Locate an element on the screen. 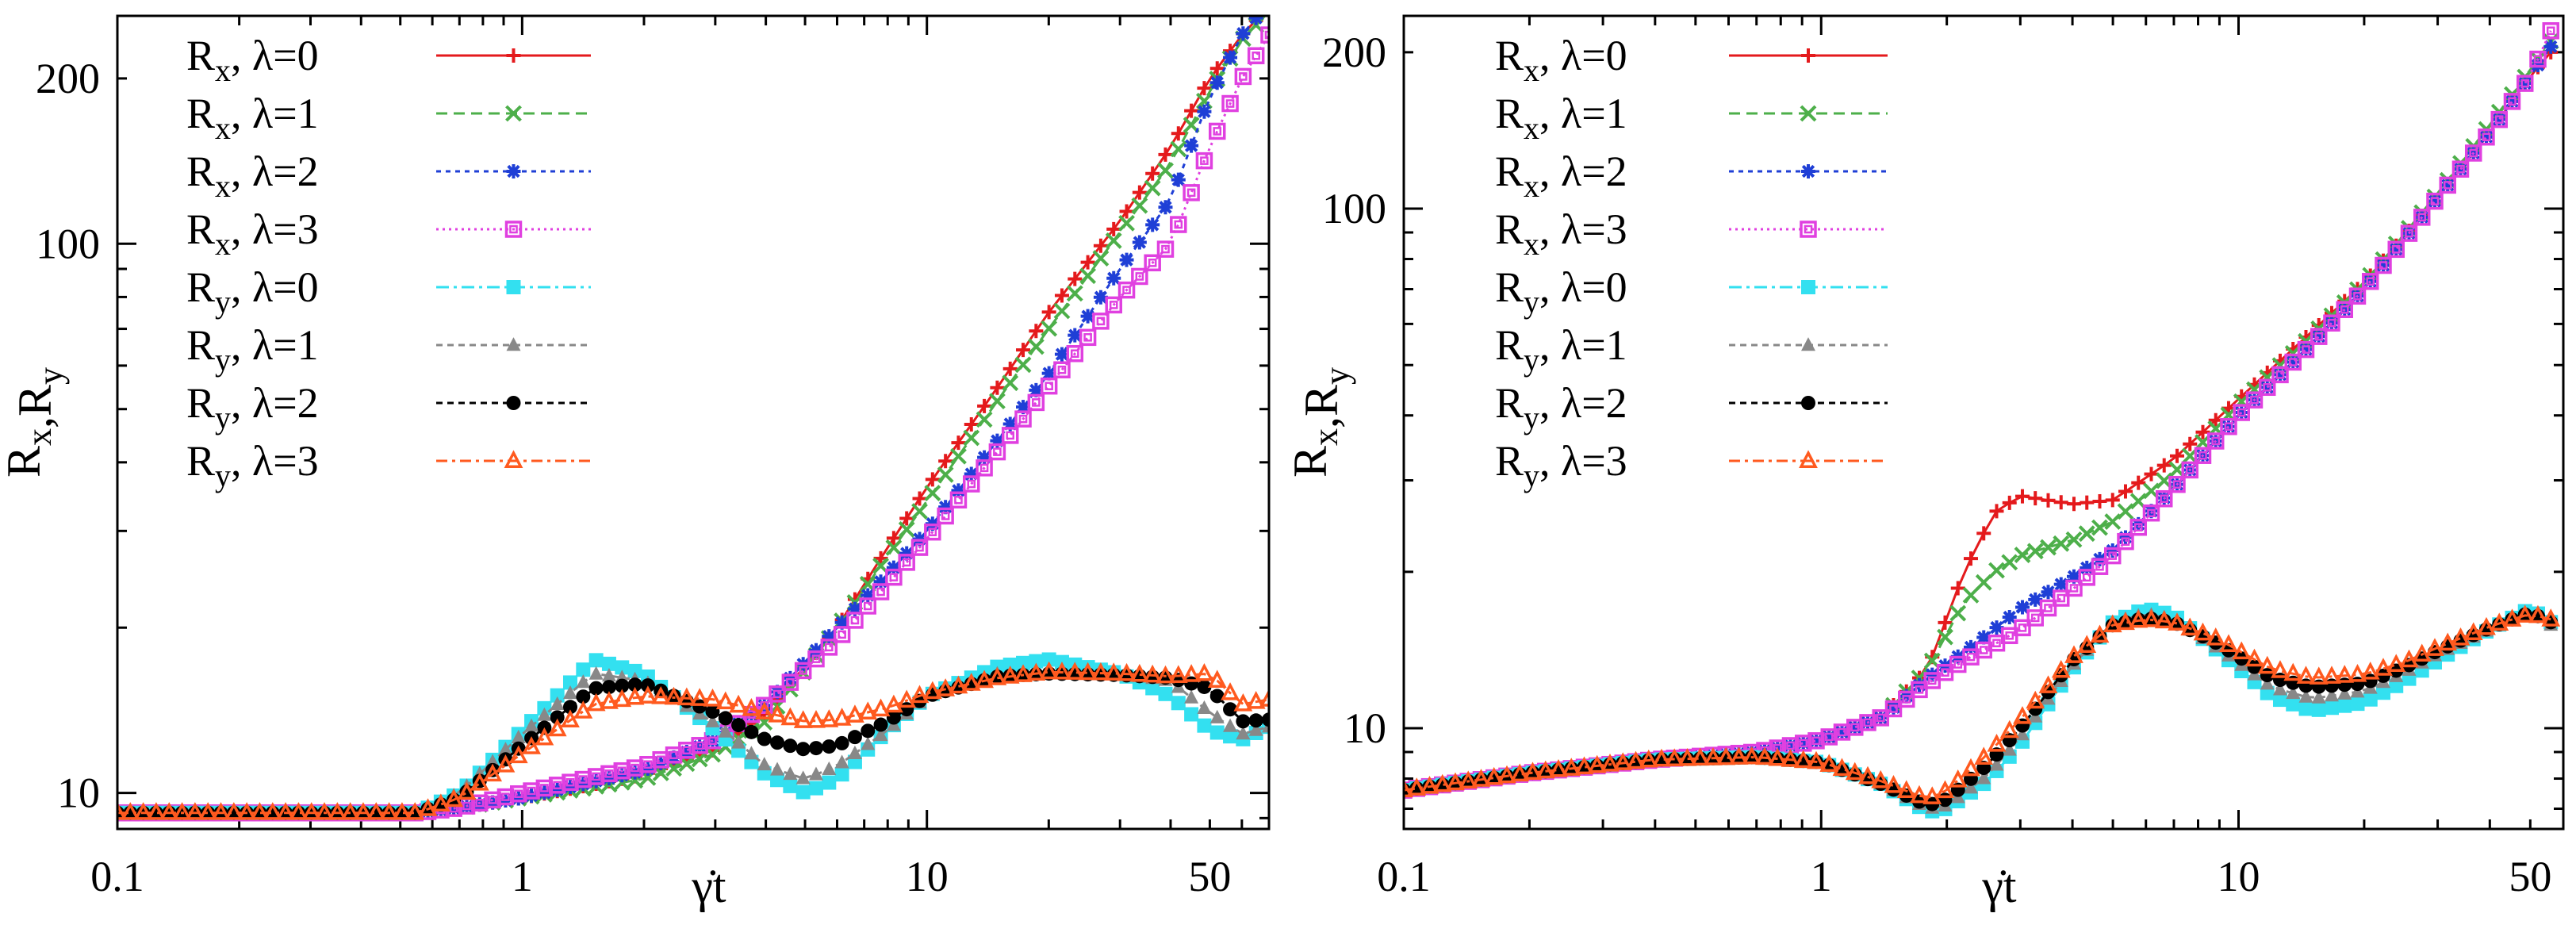 The height and width of the screenshot is (940, 2576). legend-lambda: , λ=1 is located at coordinates (1583, 345).